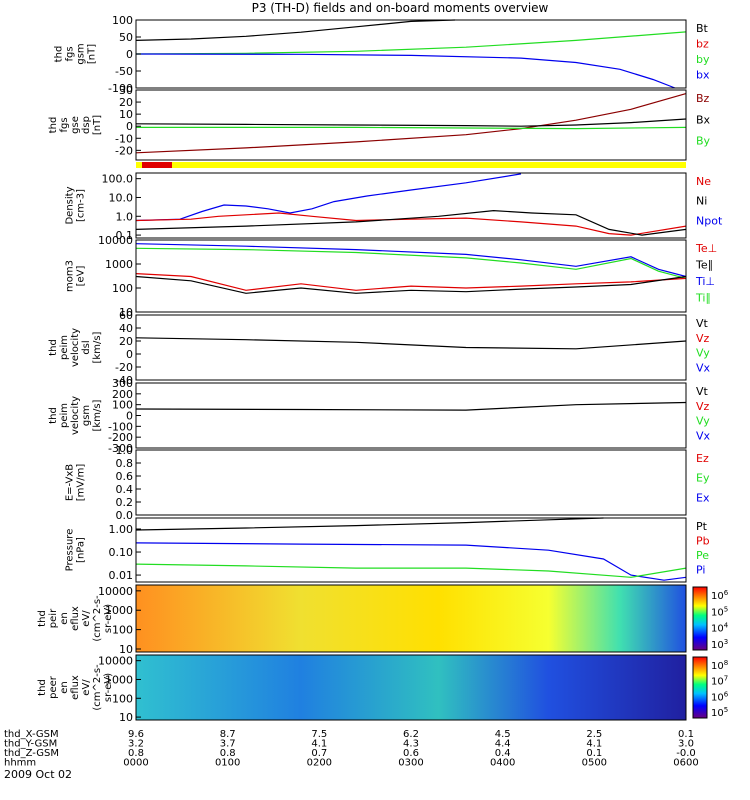 The width and height of the screenshot is (750, 800). Describe the element at coordinates (122, 20) in the screenshot. I see `ytick-label: 100` at that location.